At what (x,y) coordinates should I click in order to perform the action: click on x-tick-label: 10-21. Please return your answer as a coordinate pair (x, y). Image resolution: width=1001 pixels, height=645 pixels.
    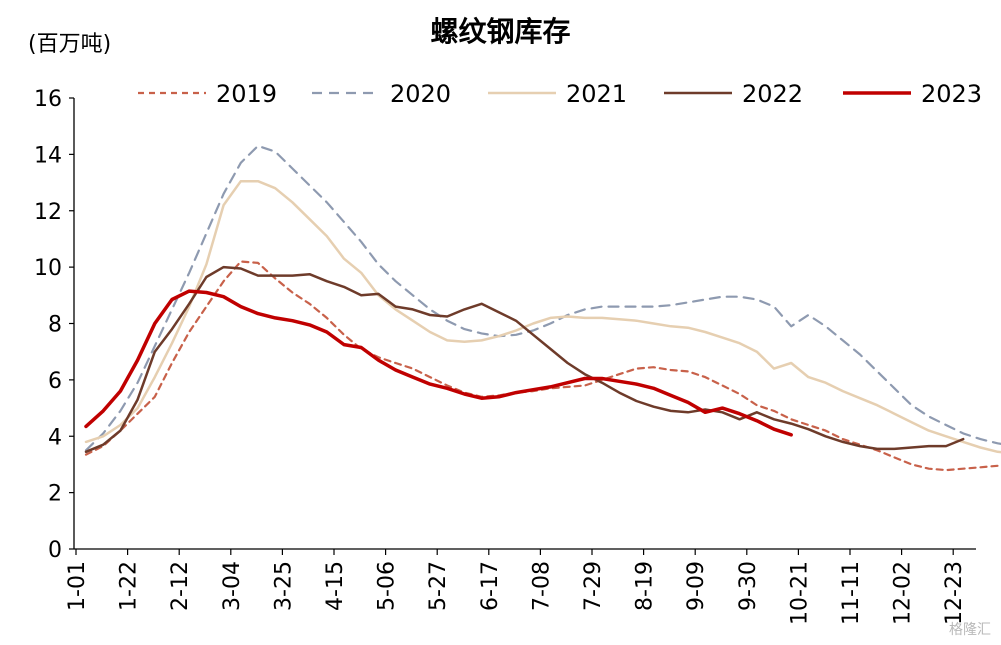
    Looking at the image, I should click on (799, 593).